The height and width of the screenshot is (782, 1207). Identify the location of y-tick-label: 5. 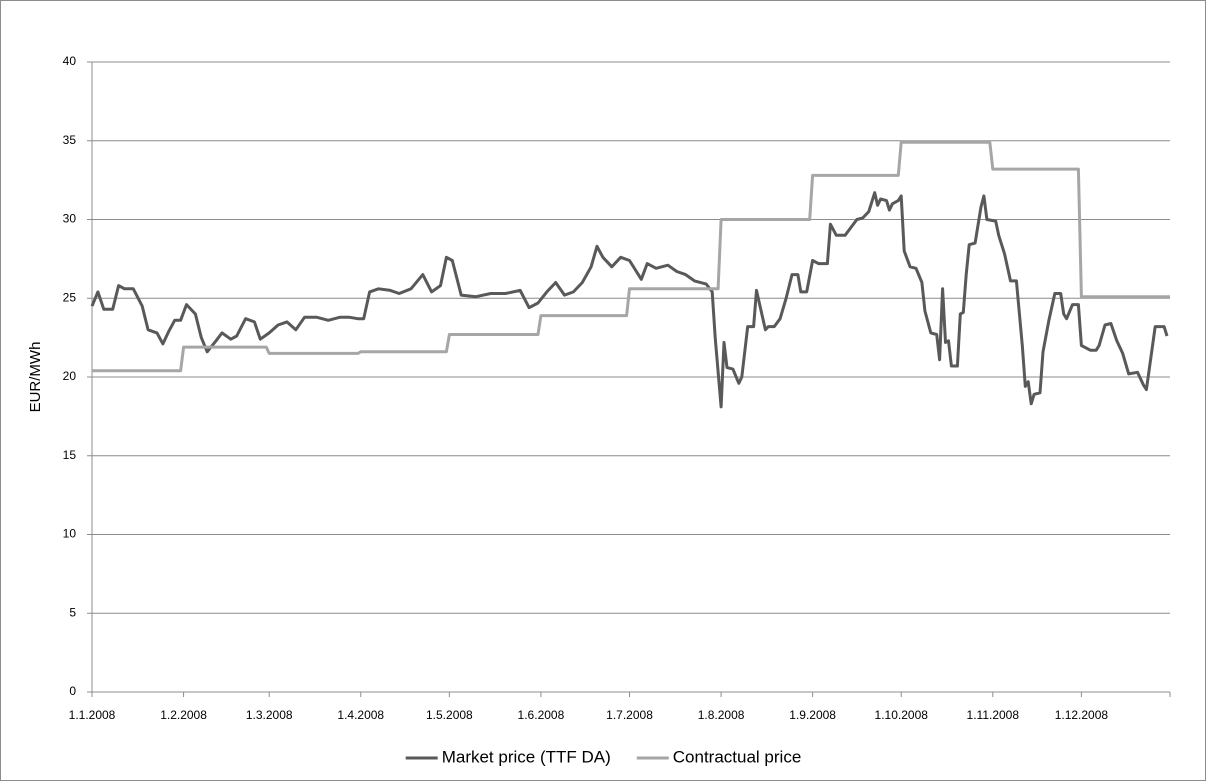
(72, 612).